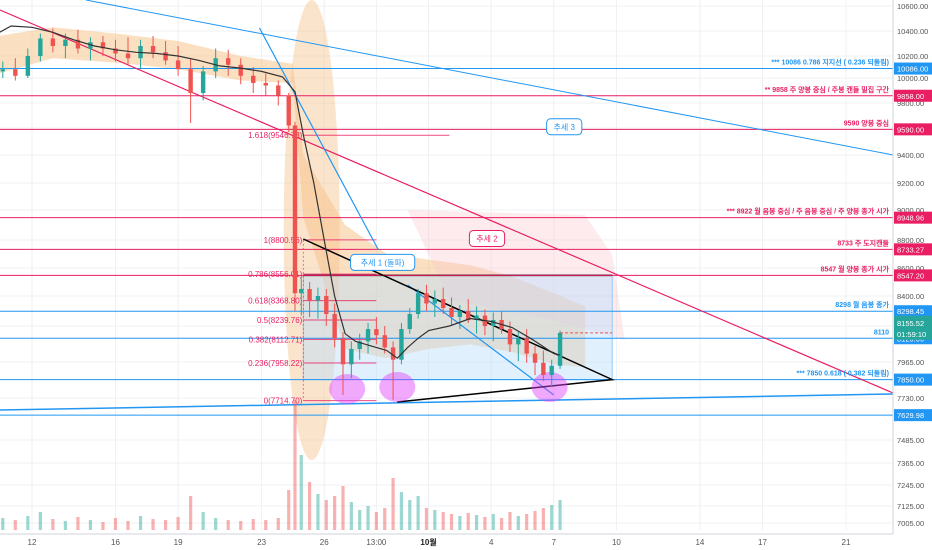 This screenshot has width=932, height=550. Describe the element at coordinates (910, 398) in the screenshot. I see `price-axis-tick-label: 7730.00` at that location.